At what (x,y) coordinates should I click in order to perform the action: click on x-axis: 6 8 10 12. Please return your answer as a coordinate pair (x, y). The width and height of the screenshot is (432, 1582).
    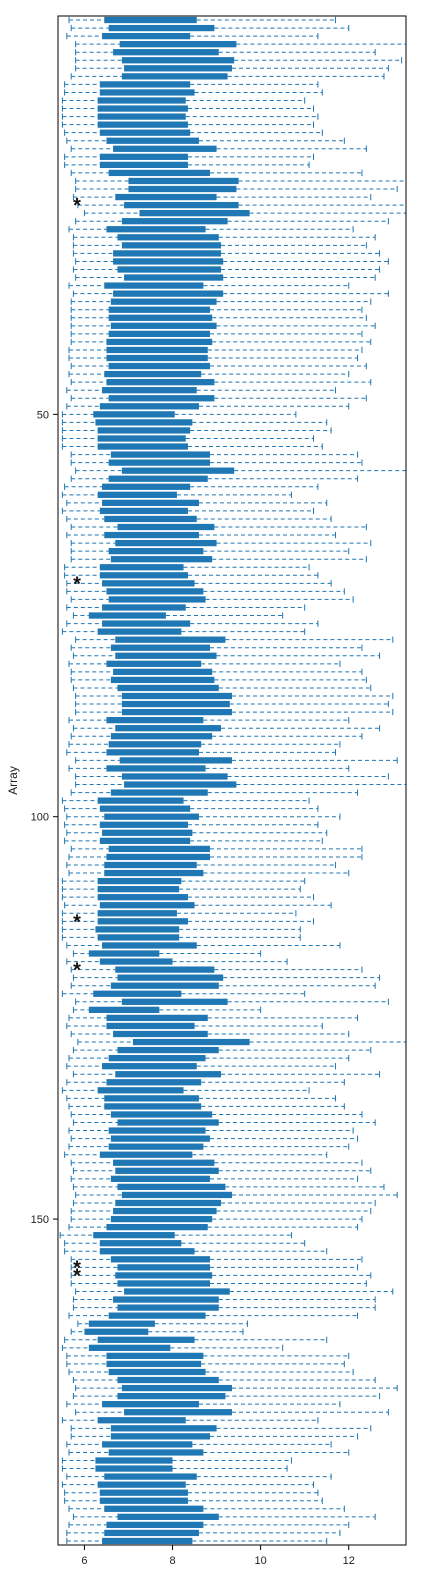
    Looking at the image, I should click on (218, 1556).